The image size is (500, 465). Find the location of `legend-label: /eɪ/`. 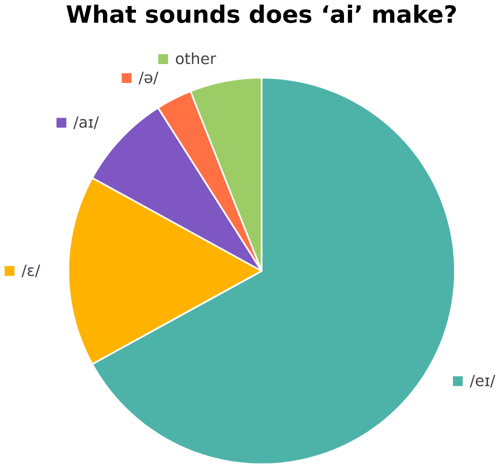

legend-label: /eɪ/ is located at coordinates (483, 381).